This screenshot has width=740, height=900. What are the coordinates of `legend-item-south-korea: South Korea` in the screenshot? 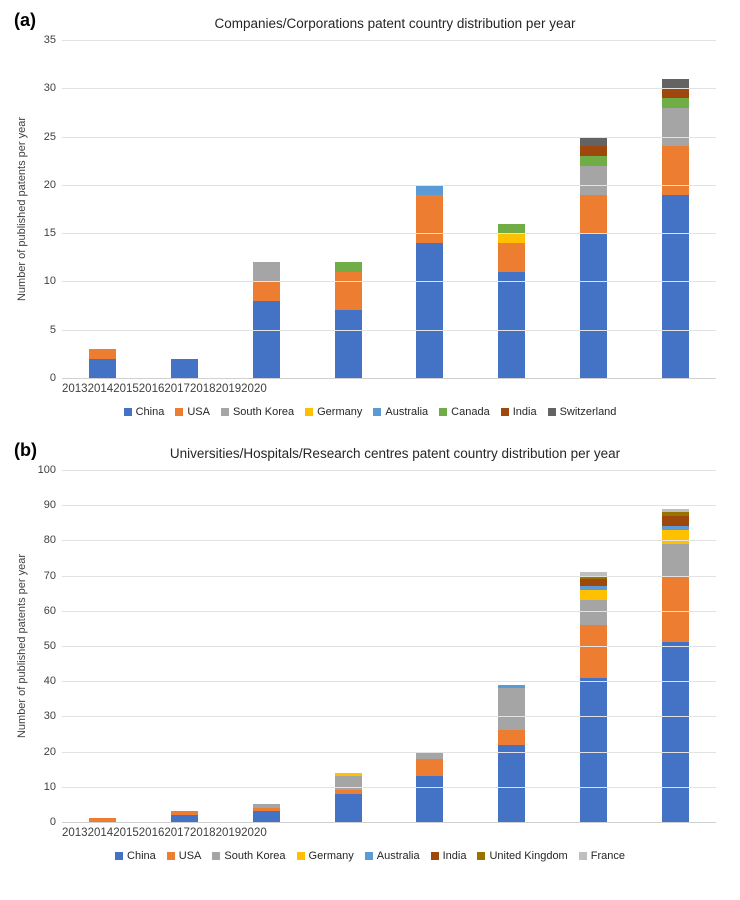 It's located at (257, 412).